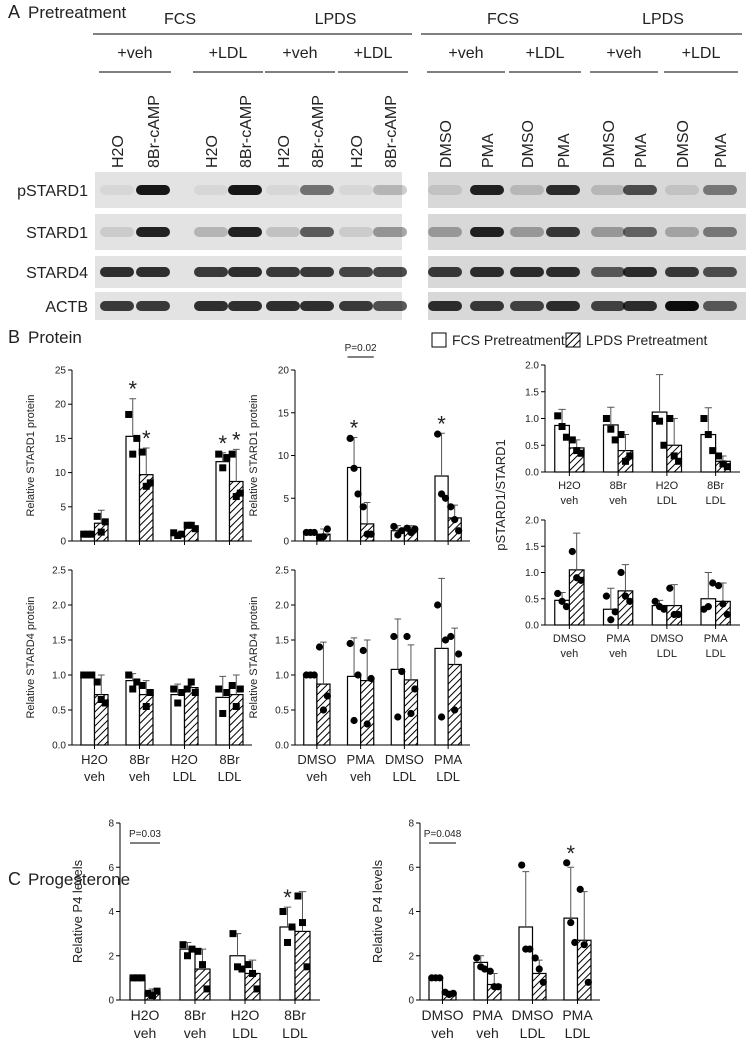 The image size is (754, 1050). I want to click on y-tick-label: 1.0, so click(59, 676).